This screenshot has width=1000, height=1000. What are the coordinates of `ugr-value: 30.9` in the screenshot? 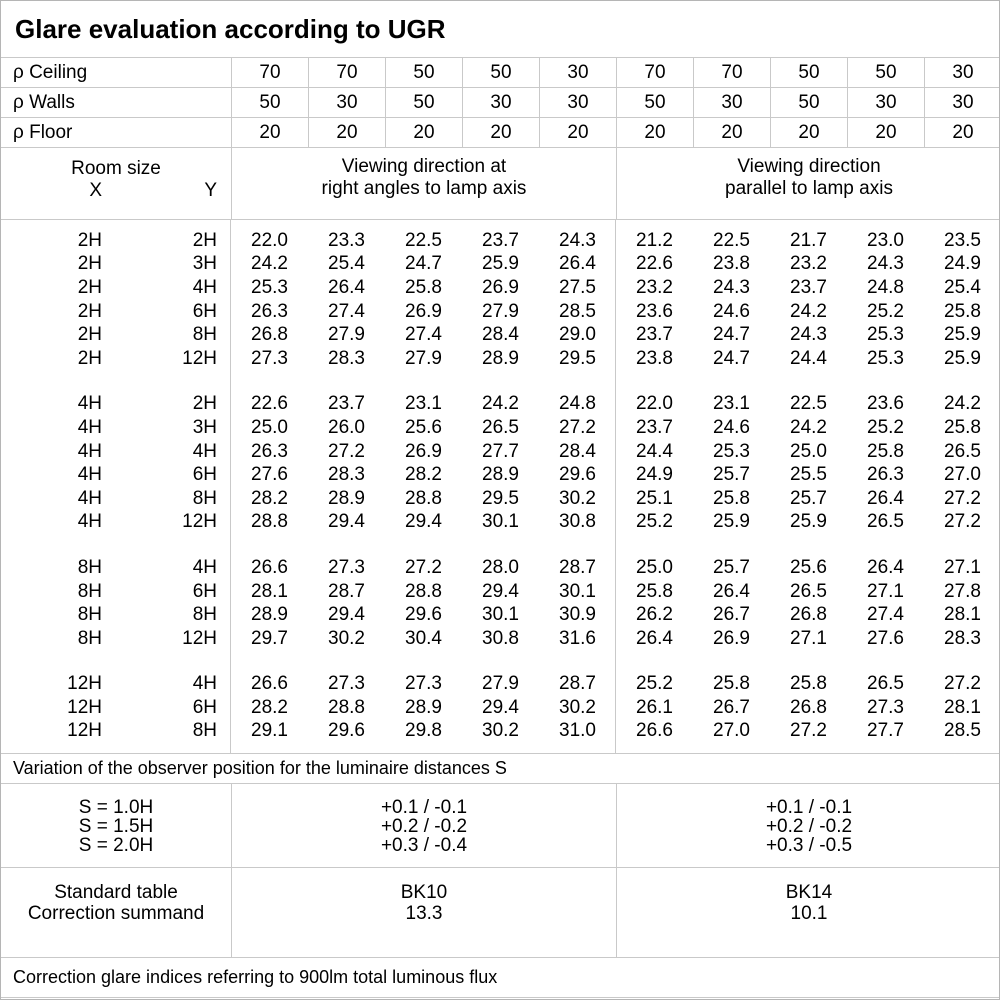 It's located at (577, 615).